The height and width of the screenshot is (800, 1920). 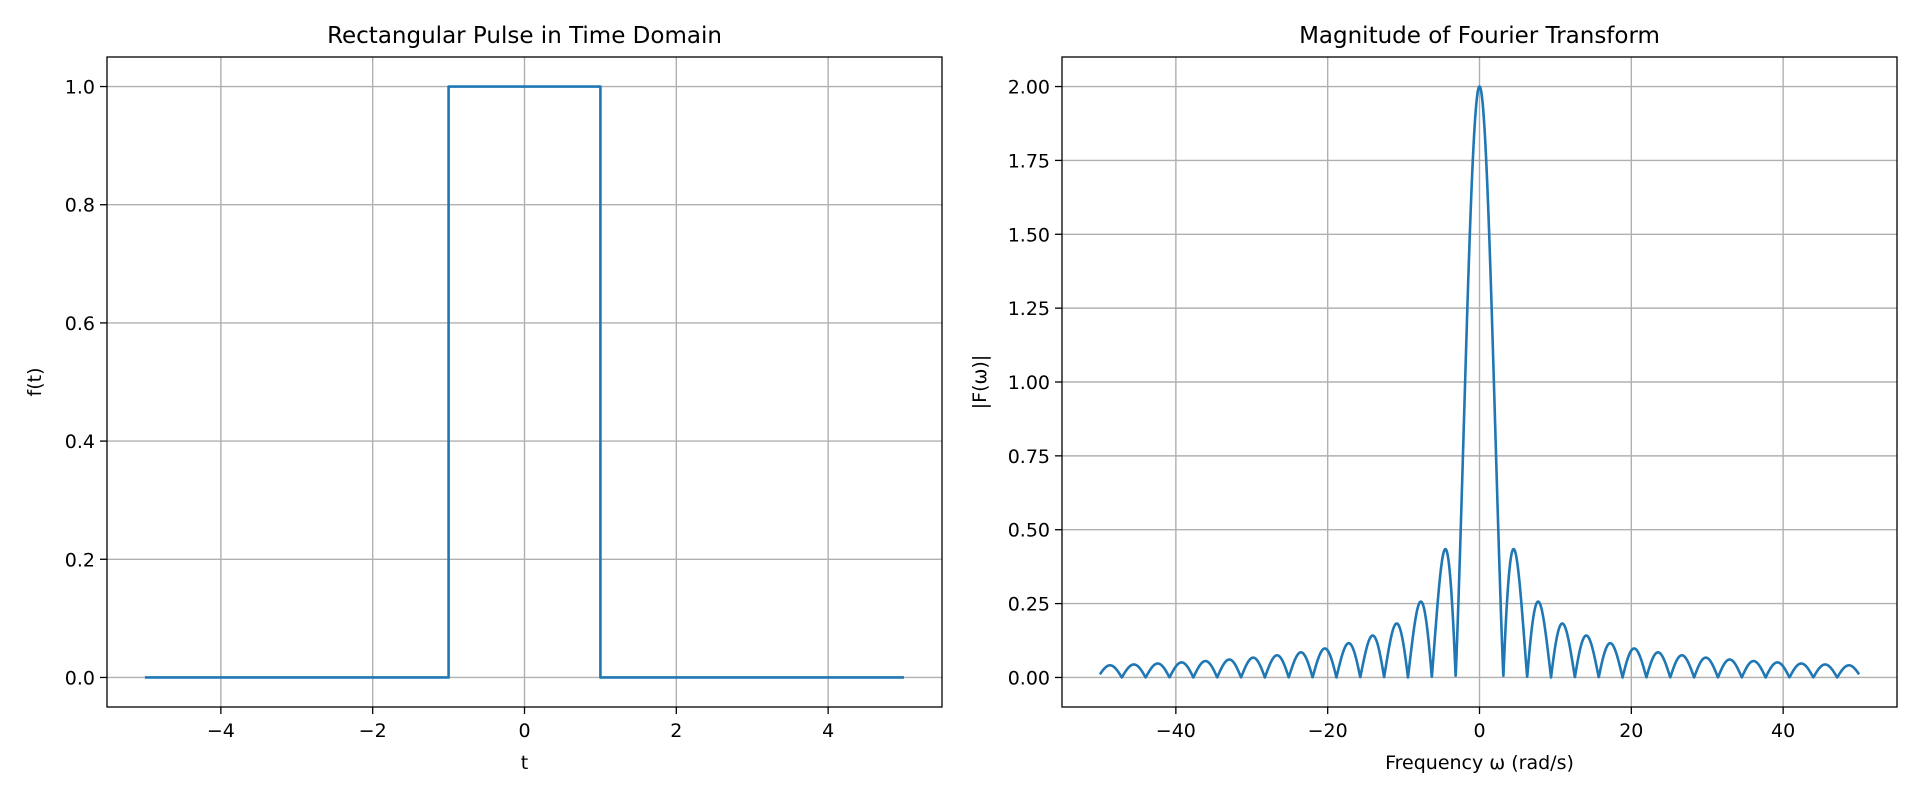 I want to click on x-tick-label: 2, so click(x=676, y=731).